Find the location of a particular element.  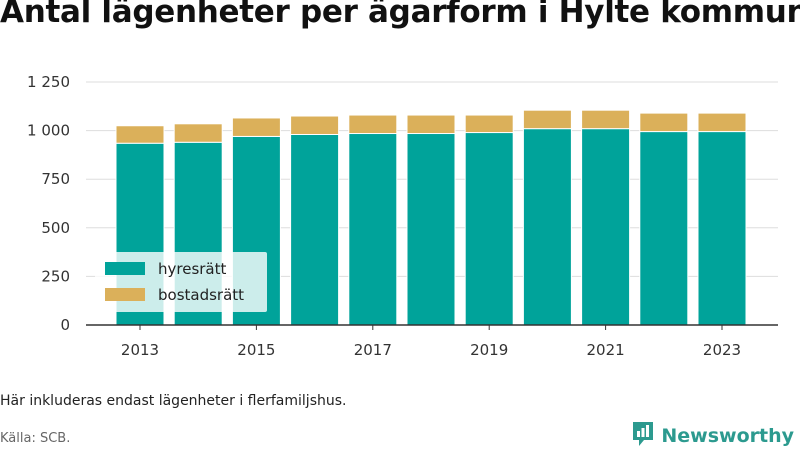

x-tick-label: 2017 is located at coordinates (373, 350).